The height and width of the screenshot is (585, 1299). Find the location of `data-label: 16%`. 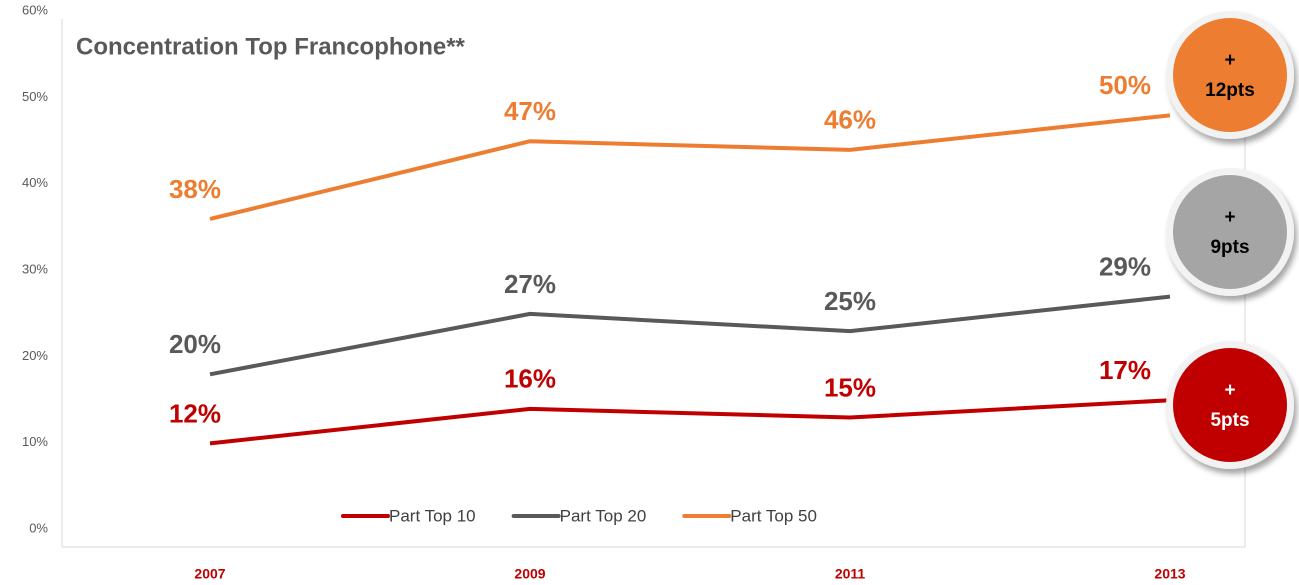

data-label: 16% is located at coordinates (530, 379).